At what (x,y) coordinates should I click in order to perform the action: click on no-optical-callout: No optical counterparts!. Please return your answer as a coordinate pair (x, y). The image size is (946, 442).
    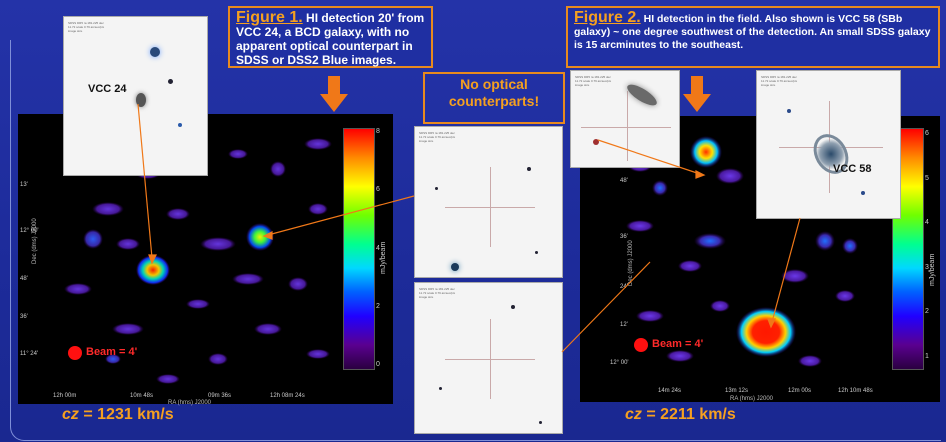
    Looking at the image, I should click on (494, 98).